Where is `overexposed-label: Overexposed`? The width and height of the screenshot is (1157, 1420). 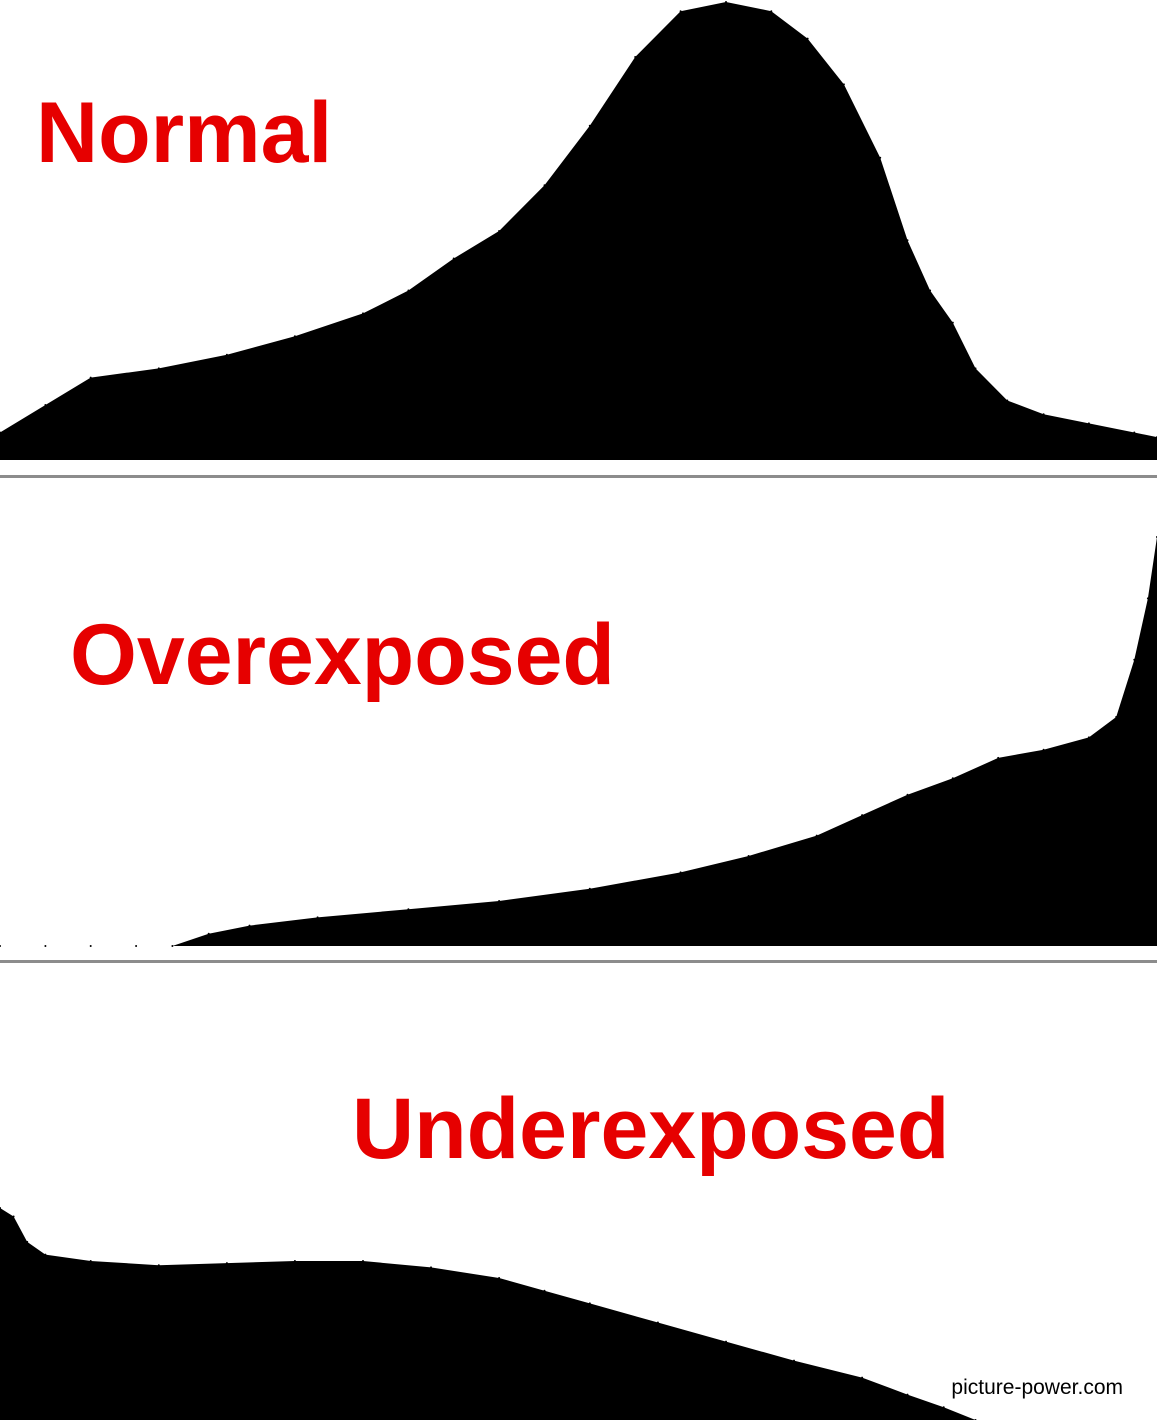
overexposed-label: Overexposed is located at coordinates (342, 655).